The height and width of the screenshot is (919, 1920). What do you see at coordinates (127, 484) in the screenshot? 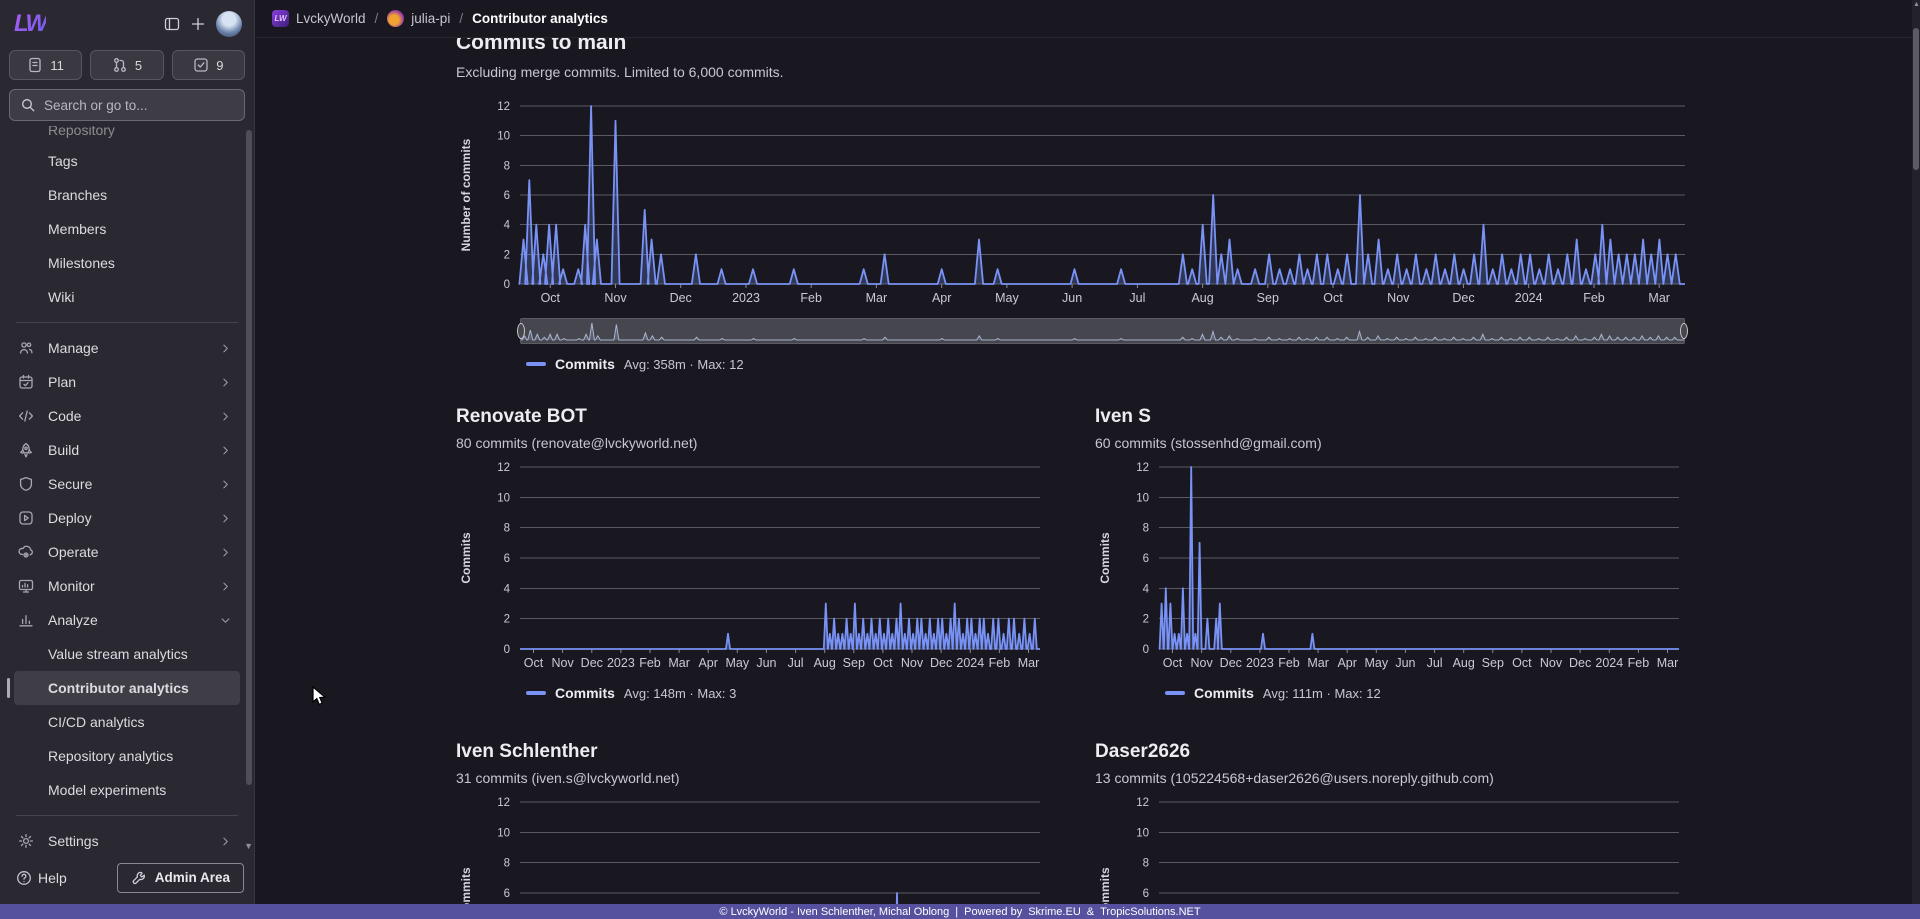
I see `sidebar-item-secure: Secure` at bounding box center [127, 484].